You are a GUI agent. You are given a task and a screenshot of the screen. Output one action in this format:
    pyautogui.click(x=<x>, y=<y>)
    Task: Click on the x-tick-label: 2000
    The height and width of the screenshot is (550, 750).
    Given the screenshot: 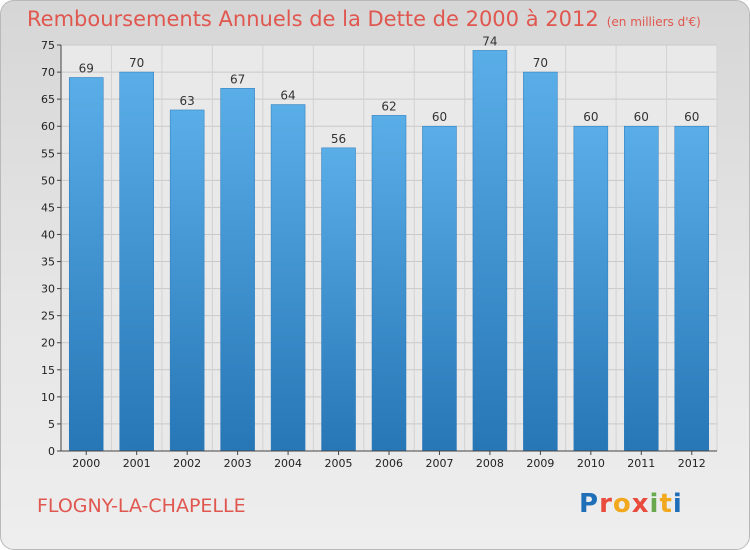 What is the action you would take?
    pyautogui.click(x=86, y=463)
    